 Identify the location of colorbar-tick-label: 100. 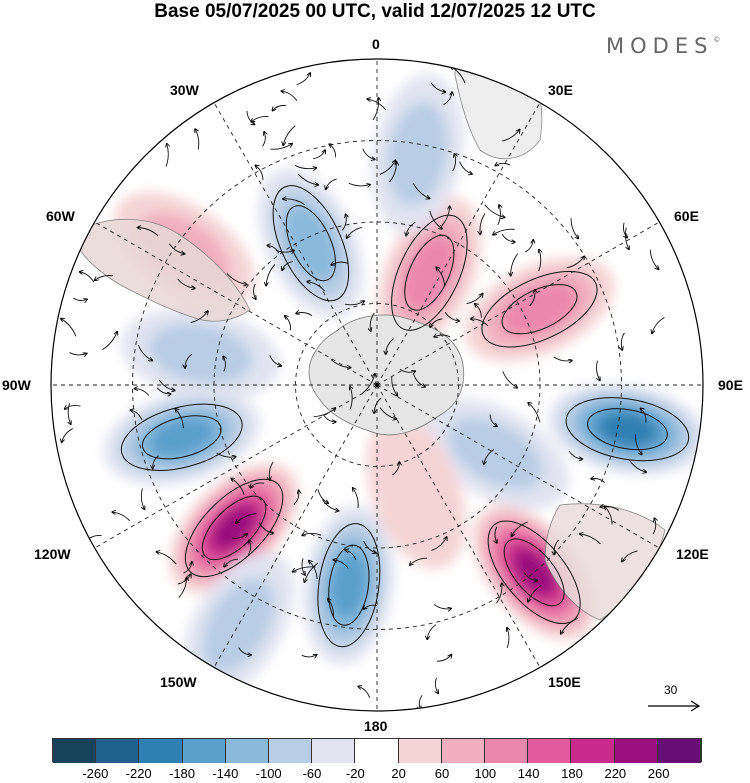
(485, 773).